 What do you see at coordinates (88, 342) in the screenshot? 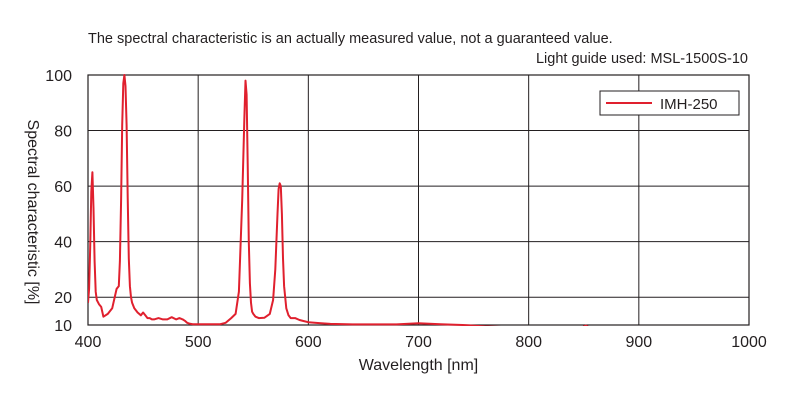
I see `x-tick-label: 400` at bounding box center [88, 342].